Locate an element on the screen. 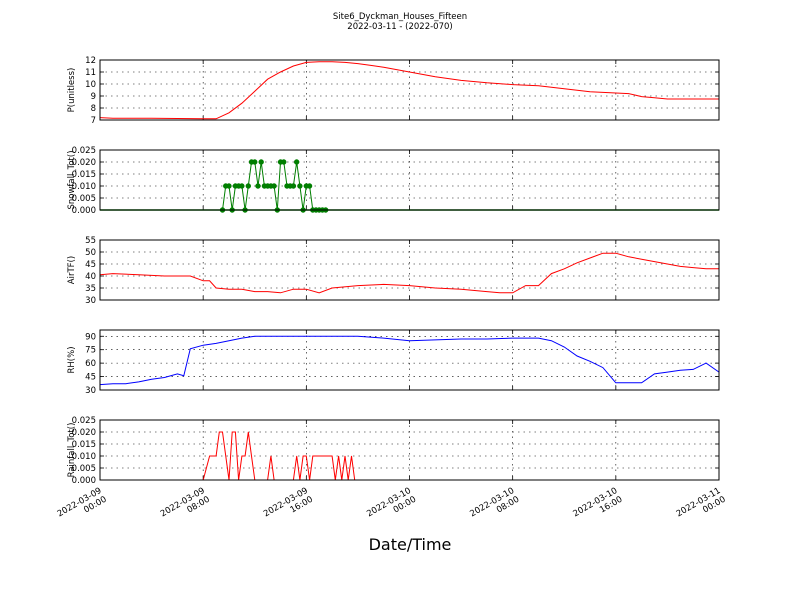 Image resolution: width=800 pixels, height=600 pixels. panel-2-ylabel: Snowfall_Tot() is located at coordinates (72, 179).